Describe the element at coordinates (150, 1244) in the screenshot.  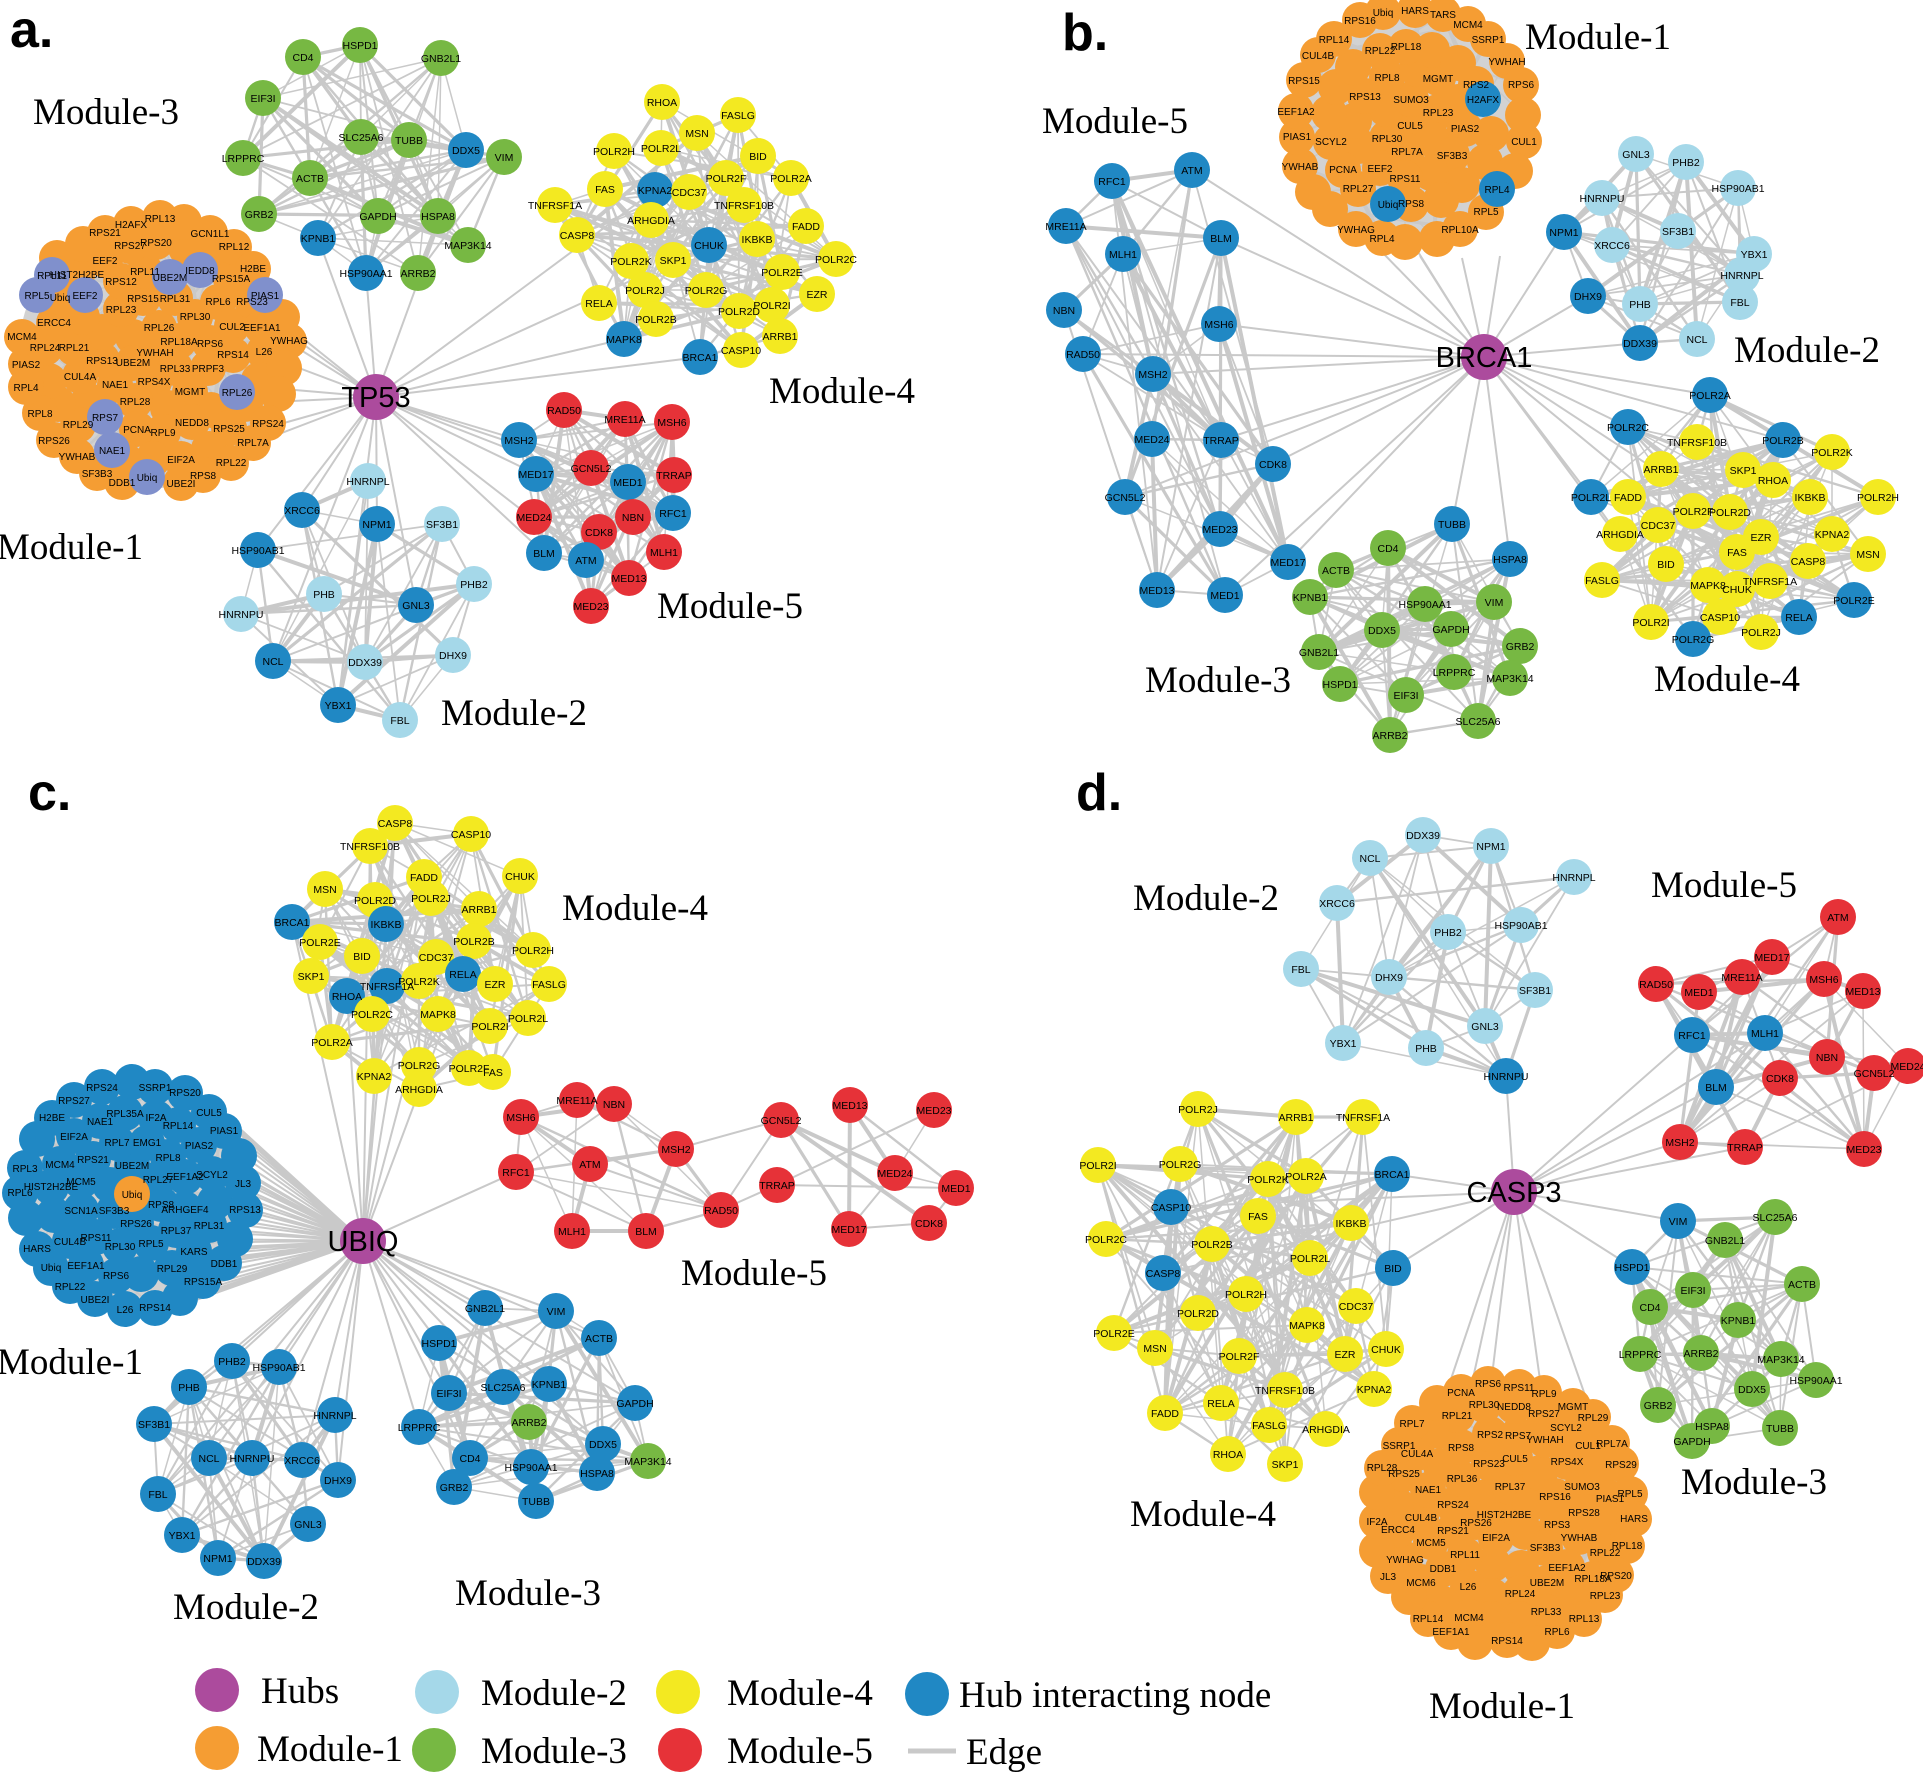
I see `svg-text: RPL5` at that location.